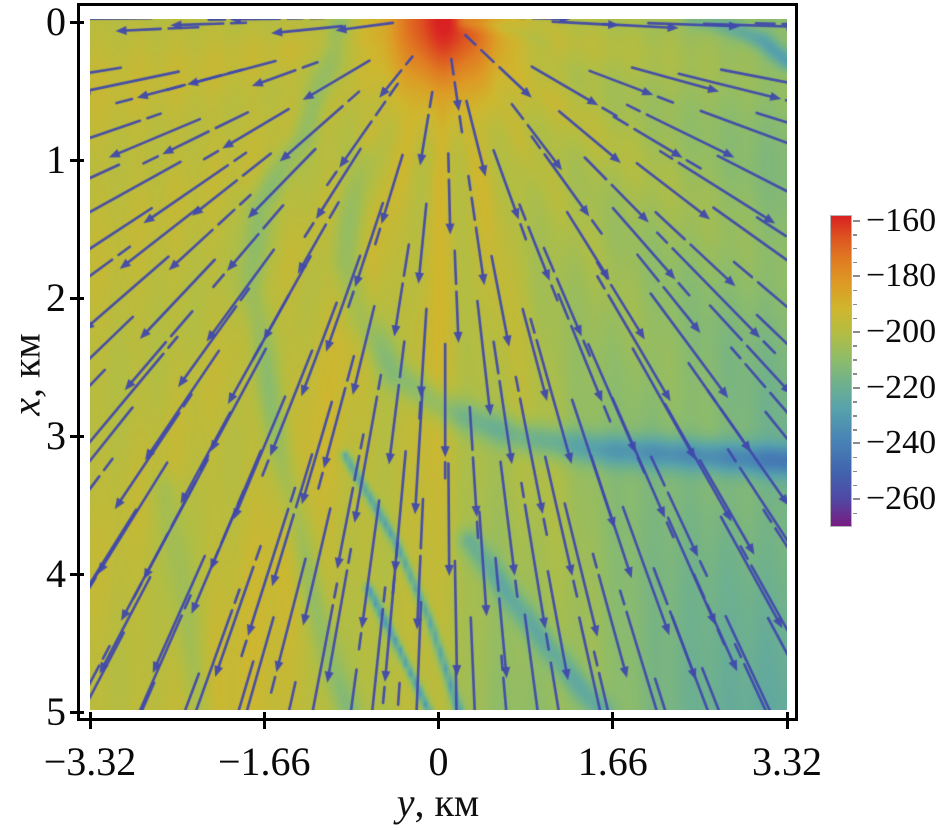  What do you see at coordinates (901, 331) in the screenshot?
I see `colorbar-tick-label: −200` at bounding box center [901, 331].